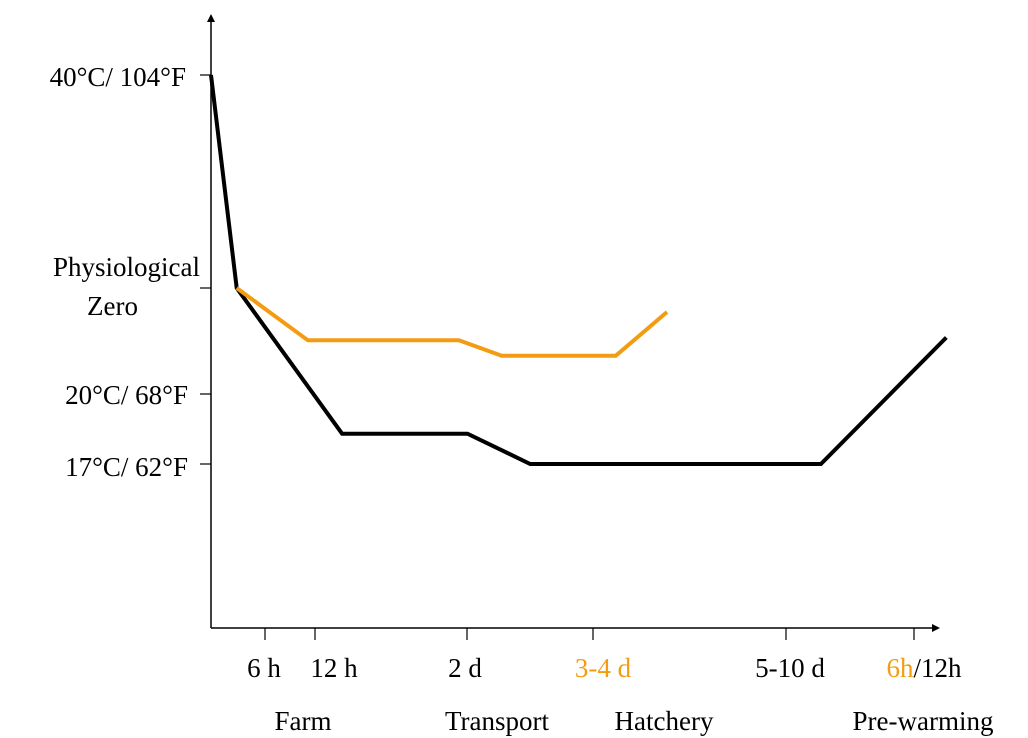  Describe the element at coordinates (303, 721) in the screenshot. I see `stage-label: Farm` at that location.